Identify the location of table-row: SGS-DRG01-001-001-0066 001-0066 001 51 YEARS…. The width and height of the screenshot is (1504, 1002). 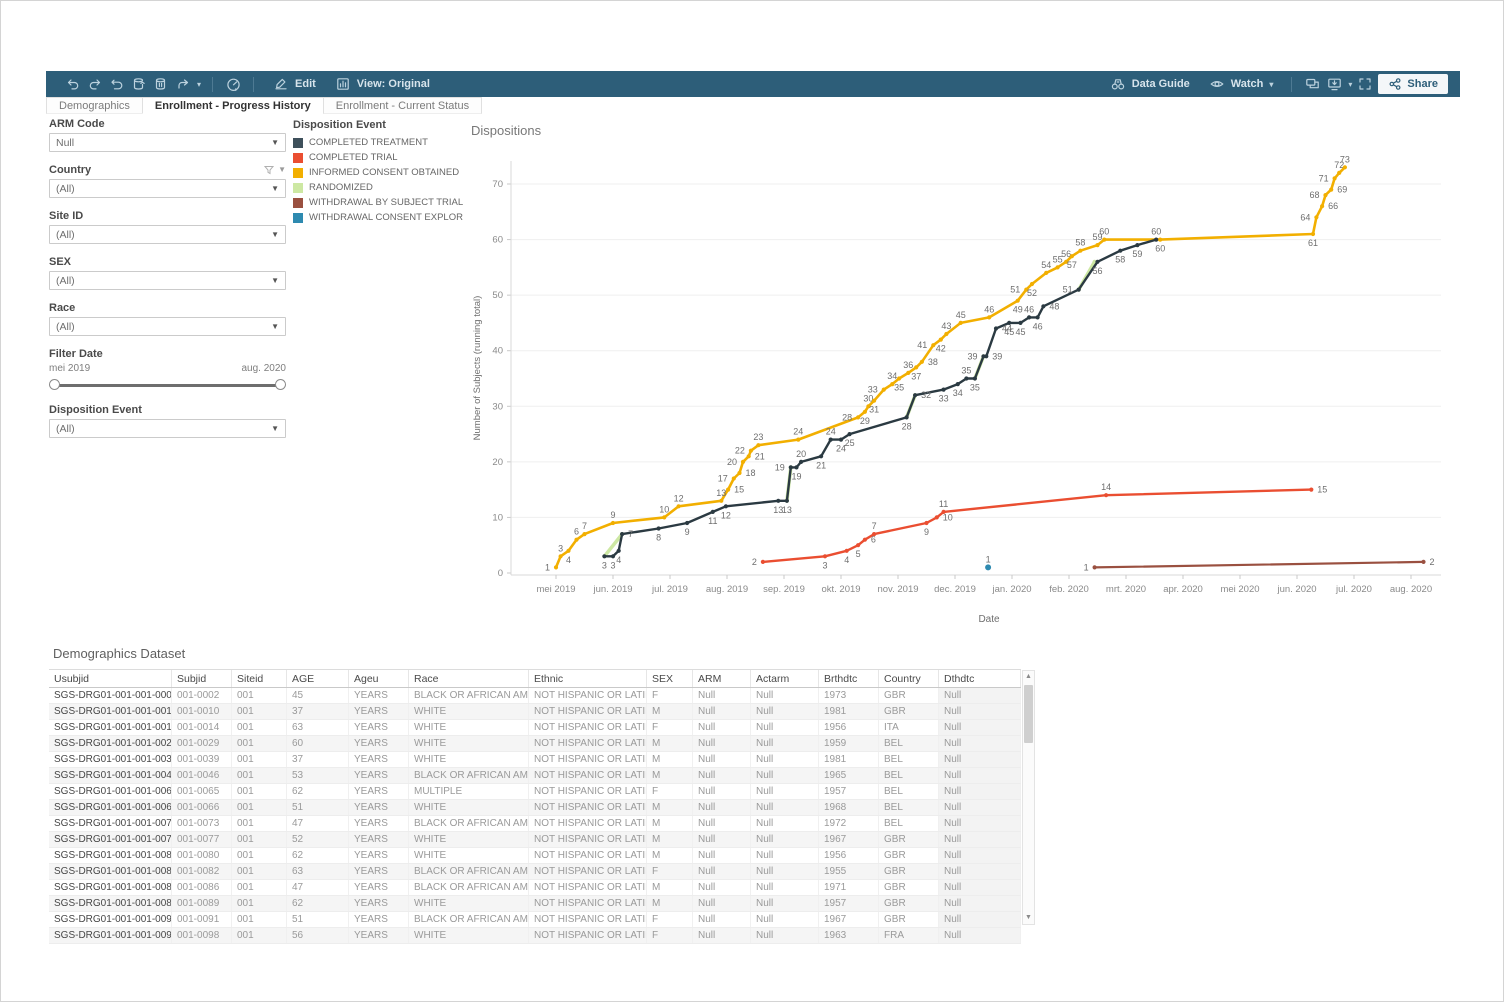
(535, 808).